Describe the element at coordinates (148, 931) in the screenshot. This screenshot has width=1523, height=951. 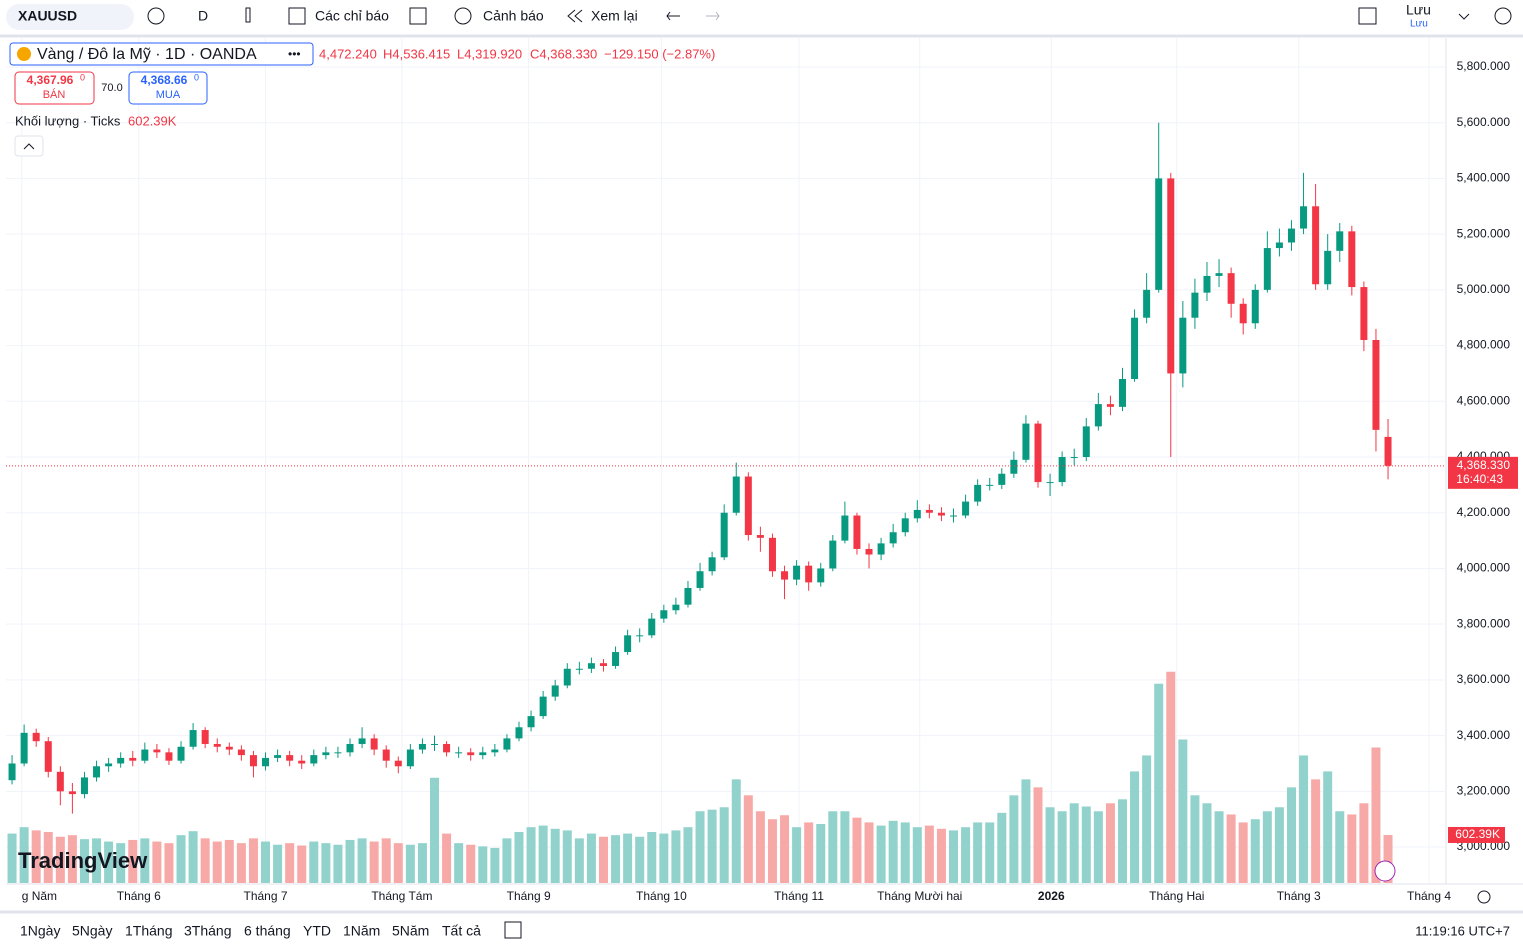
I see `range-button: 1Tháng` at that location.